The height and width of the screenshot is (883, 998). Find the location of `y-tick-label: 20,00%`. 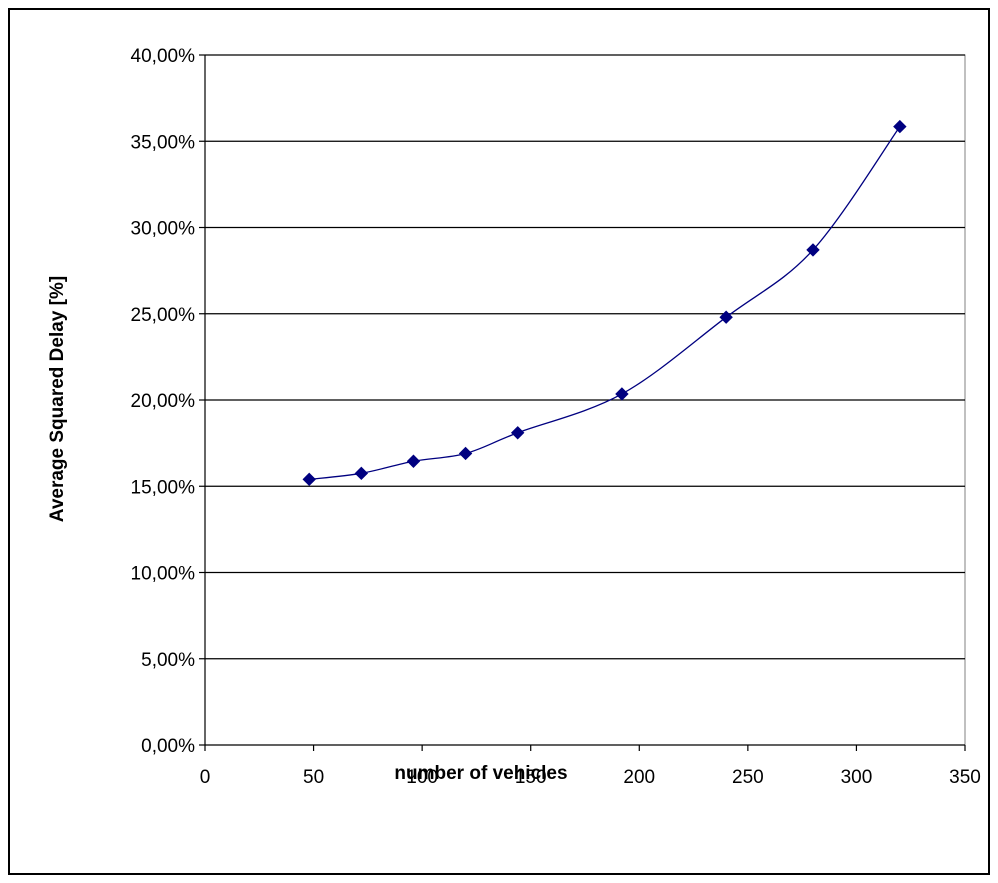

y-tick-label: 20,00% is located at coordinates (163, 401).